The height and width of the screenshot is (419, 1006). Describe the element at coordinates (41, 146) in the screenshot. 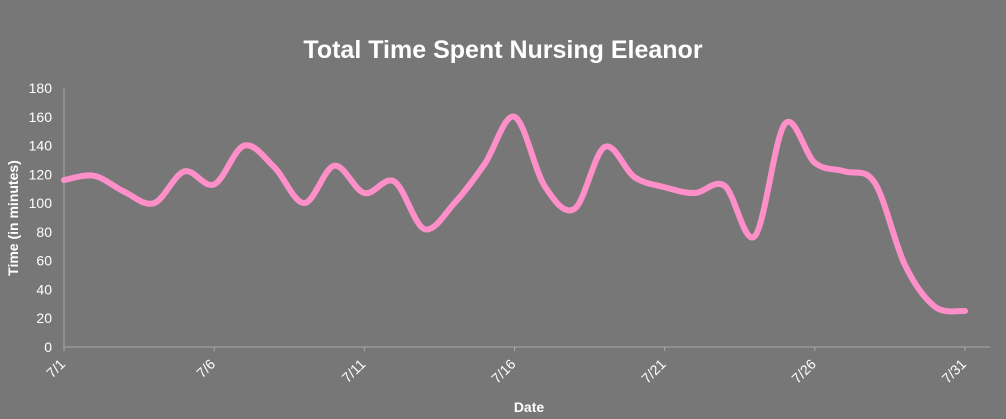

I see `y-tick-label: 140` at that location.